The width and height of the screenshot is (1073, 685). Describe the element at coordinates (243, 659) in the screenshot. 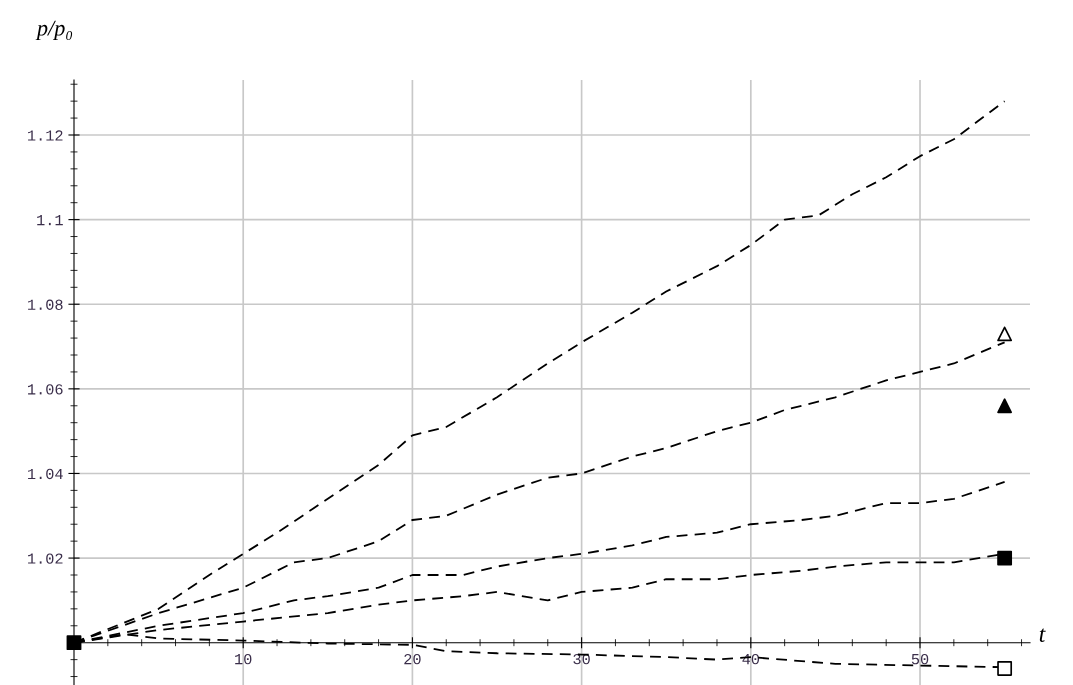

I see `x-tick-label: 10` at that location.